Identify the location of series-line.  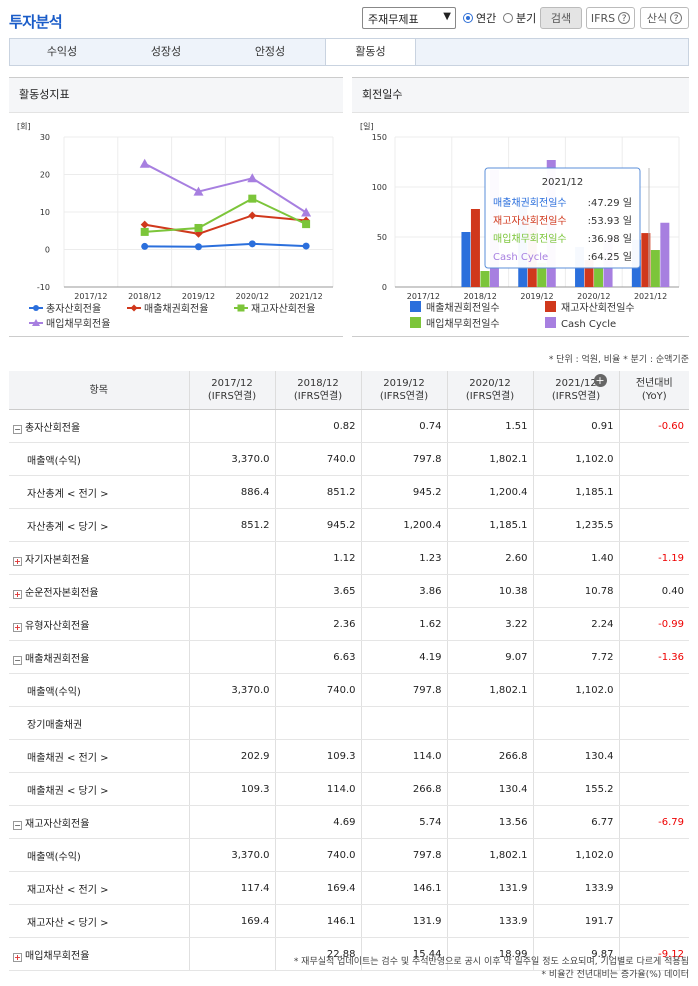
(225, 215).